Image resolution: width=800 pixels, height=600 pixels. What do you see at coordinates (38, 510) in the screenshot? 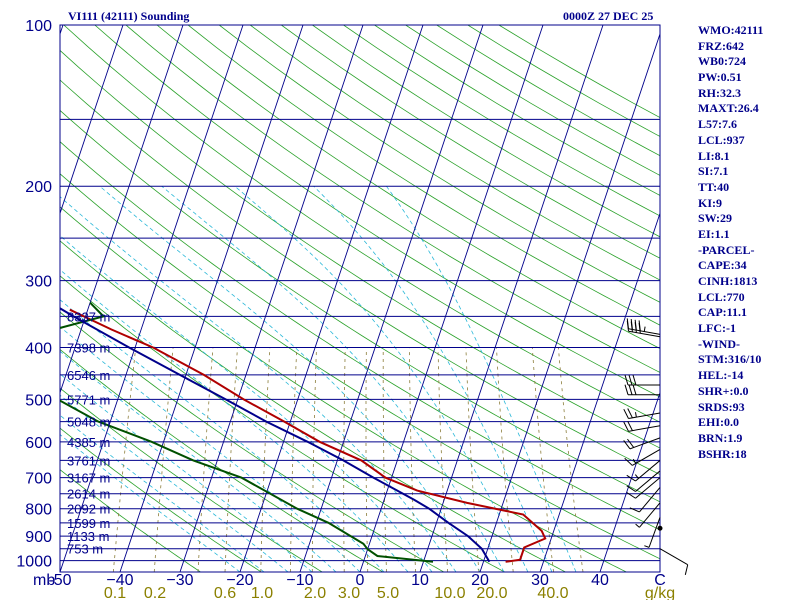
I see `pressure-tick-label: 800` at bounding box center [38, 510].